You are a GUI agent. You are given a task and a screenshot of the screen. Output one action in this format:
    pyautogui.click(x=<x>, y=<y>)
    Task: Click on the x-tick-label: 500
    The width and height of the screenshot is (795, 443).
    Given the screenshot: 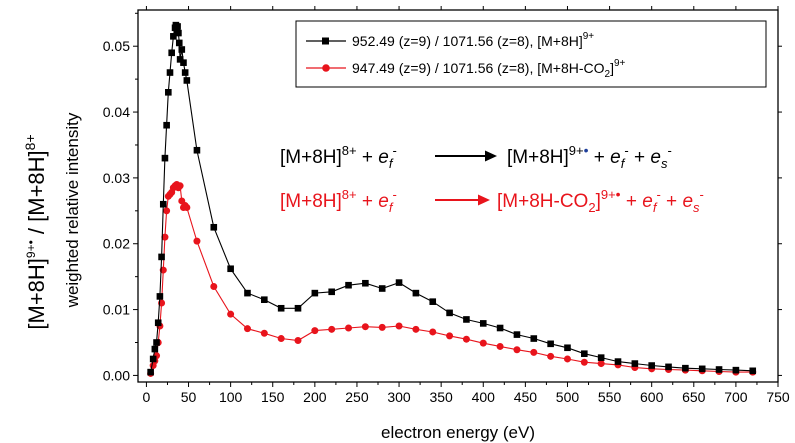 What is the action you would take?
    pyautogui.click(x=568, y=397)
    